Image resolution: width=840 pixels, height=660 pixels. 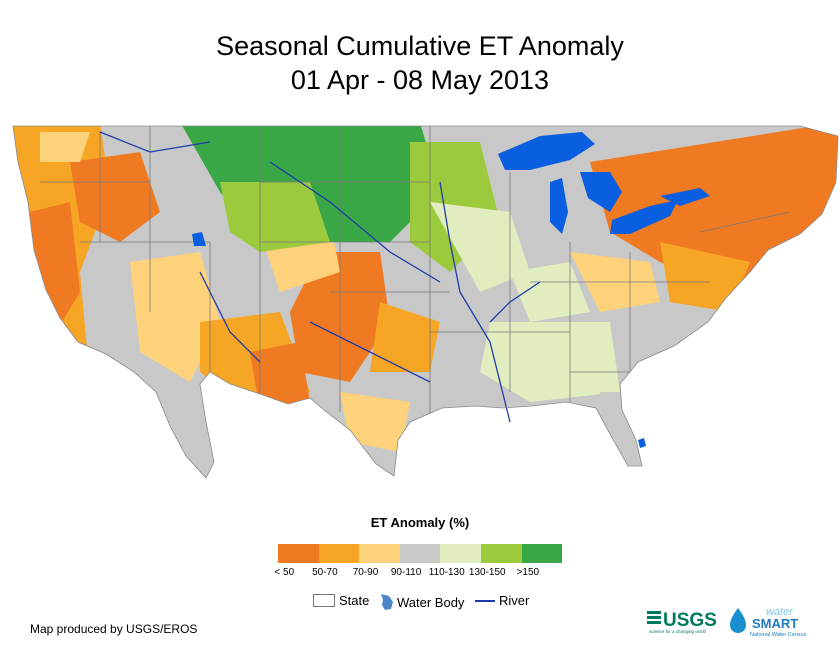 What do you see at coordinates (284, 572) in the screenshot?
I see `legend-label: < 50` at bounding box center [284, 572].